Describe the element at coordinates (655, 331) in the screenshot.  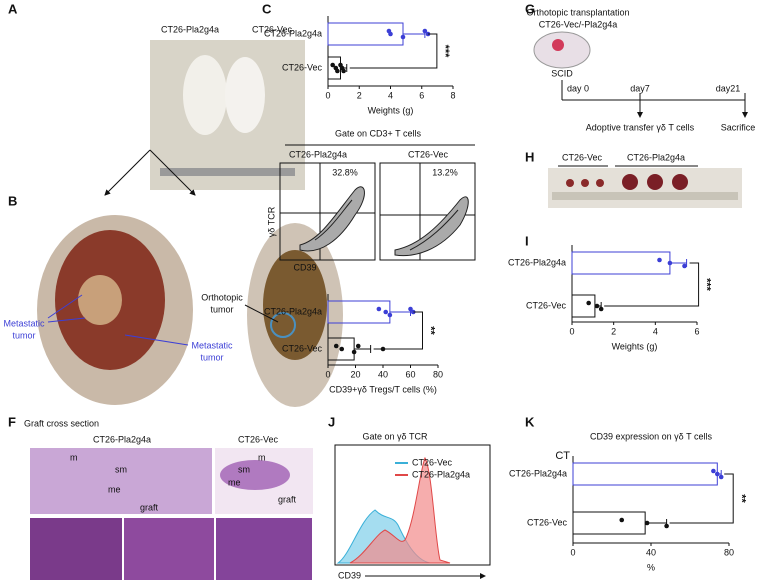
I see `x-tick-label: 4` at that location.